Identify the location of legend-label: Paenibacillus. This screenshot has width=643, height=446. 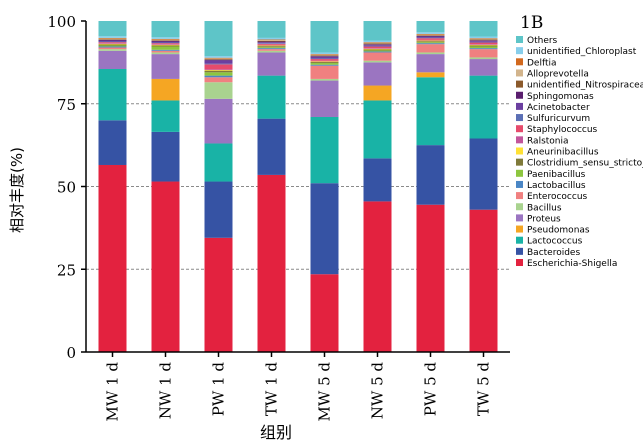
(556, 175).